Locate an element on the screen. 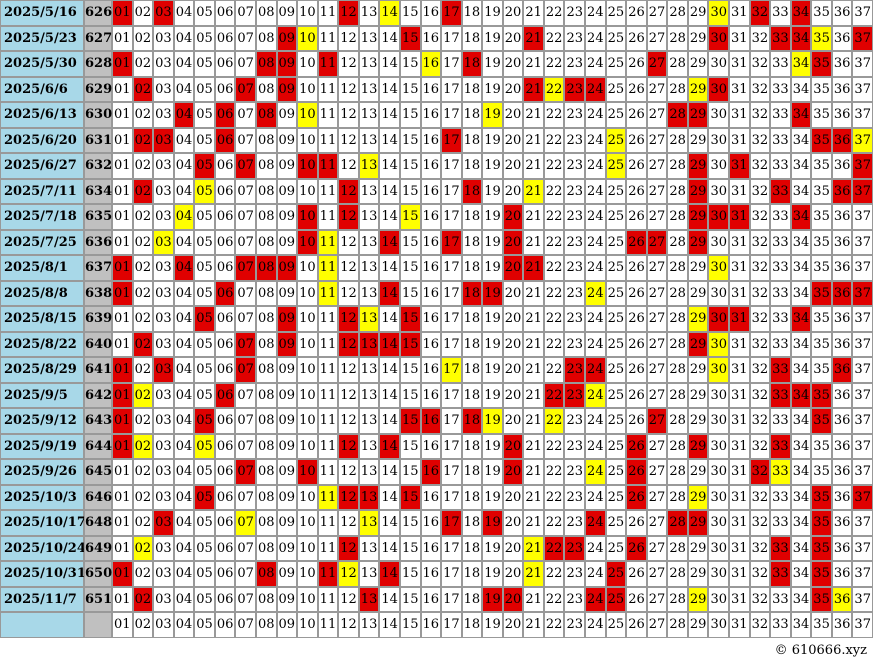 Image resolution: width=873 pixels, height=671 pixels. number-cell: 35 is located at coordinates (821, 625).